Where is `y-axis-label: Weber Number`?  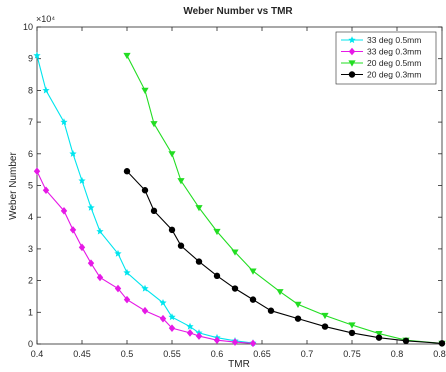
y-axis-label: Weber Number is located at coordinates (13, 186).